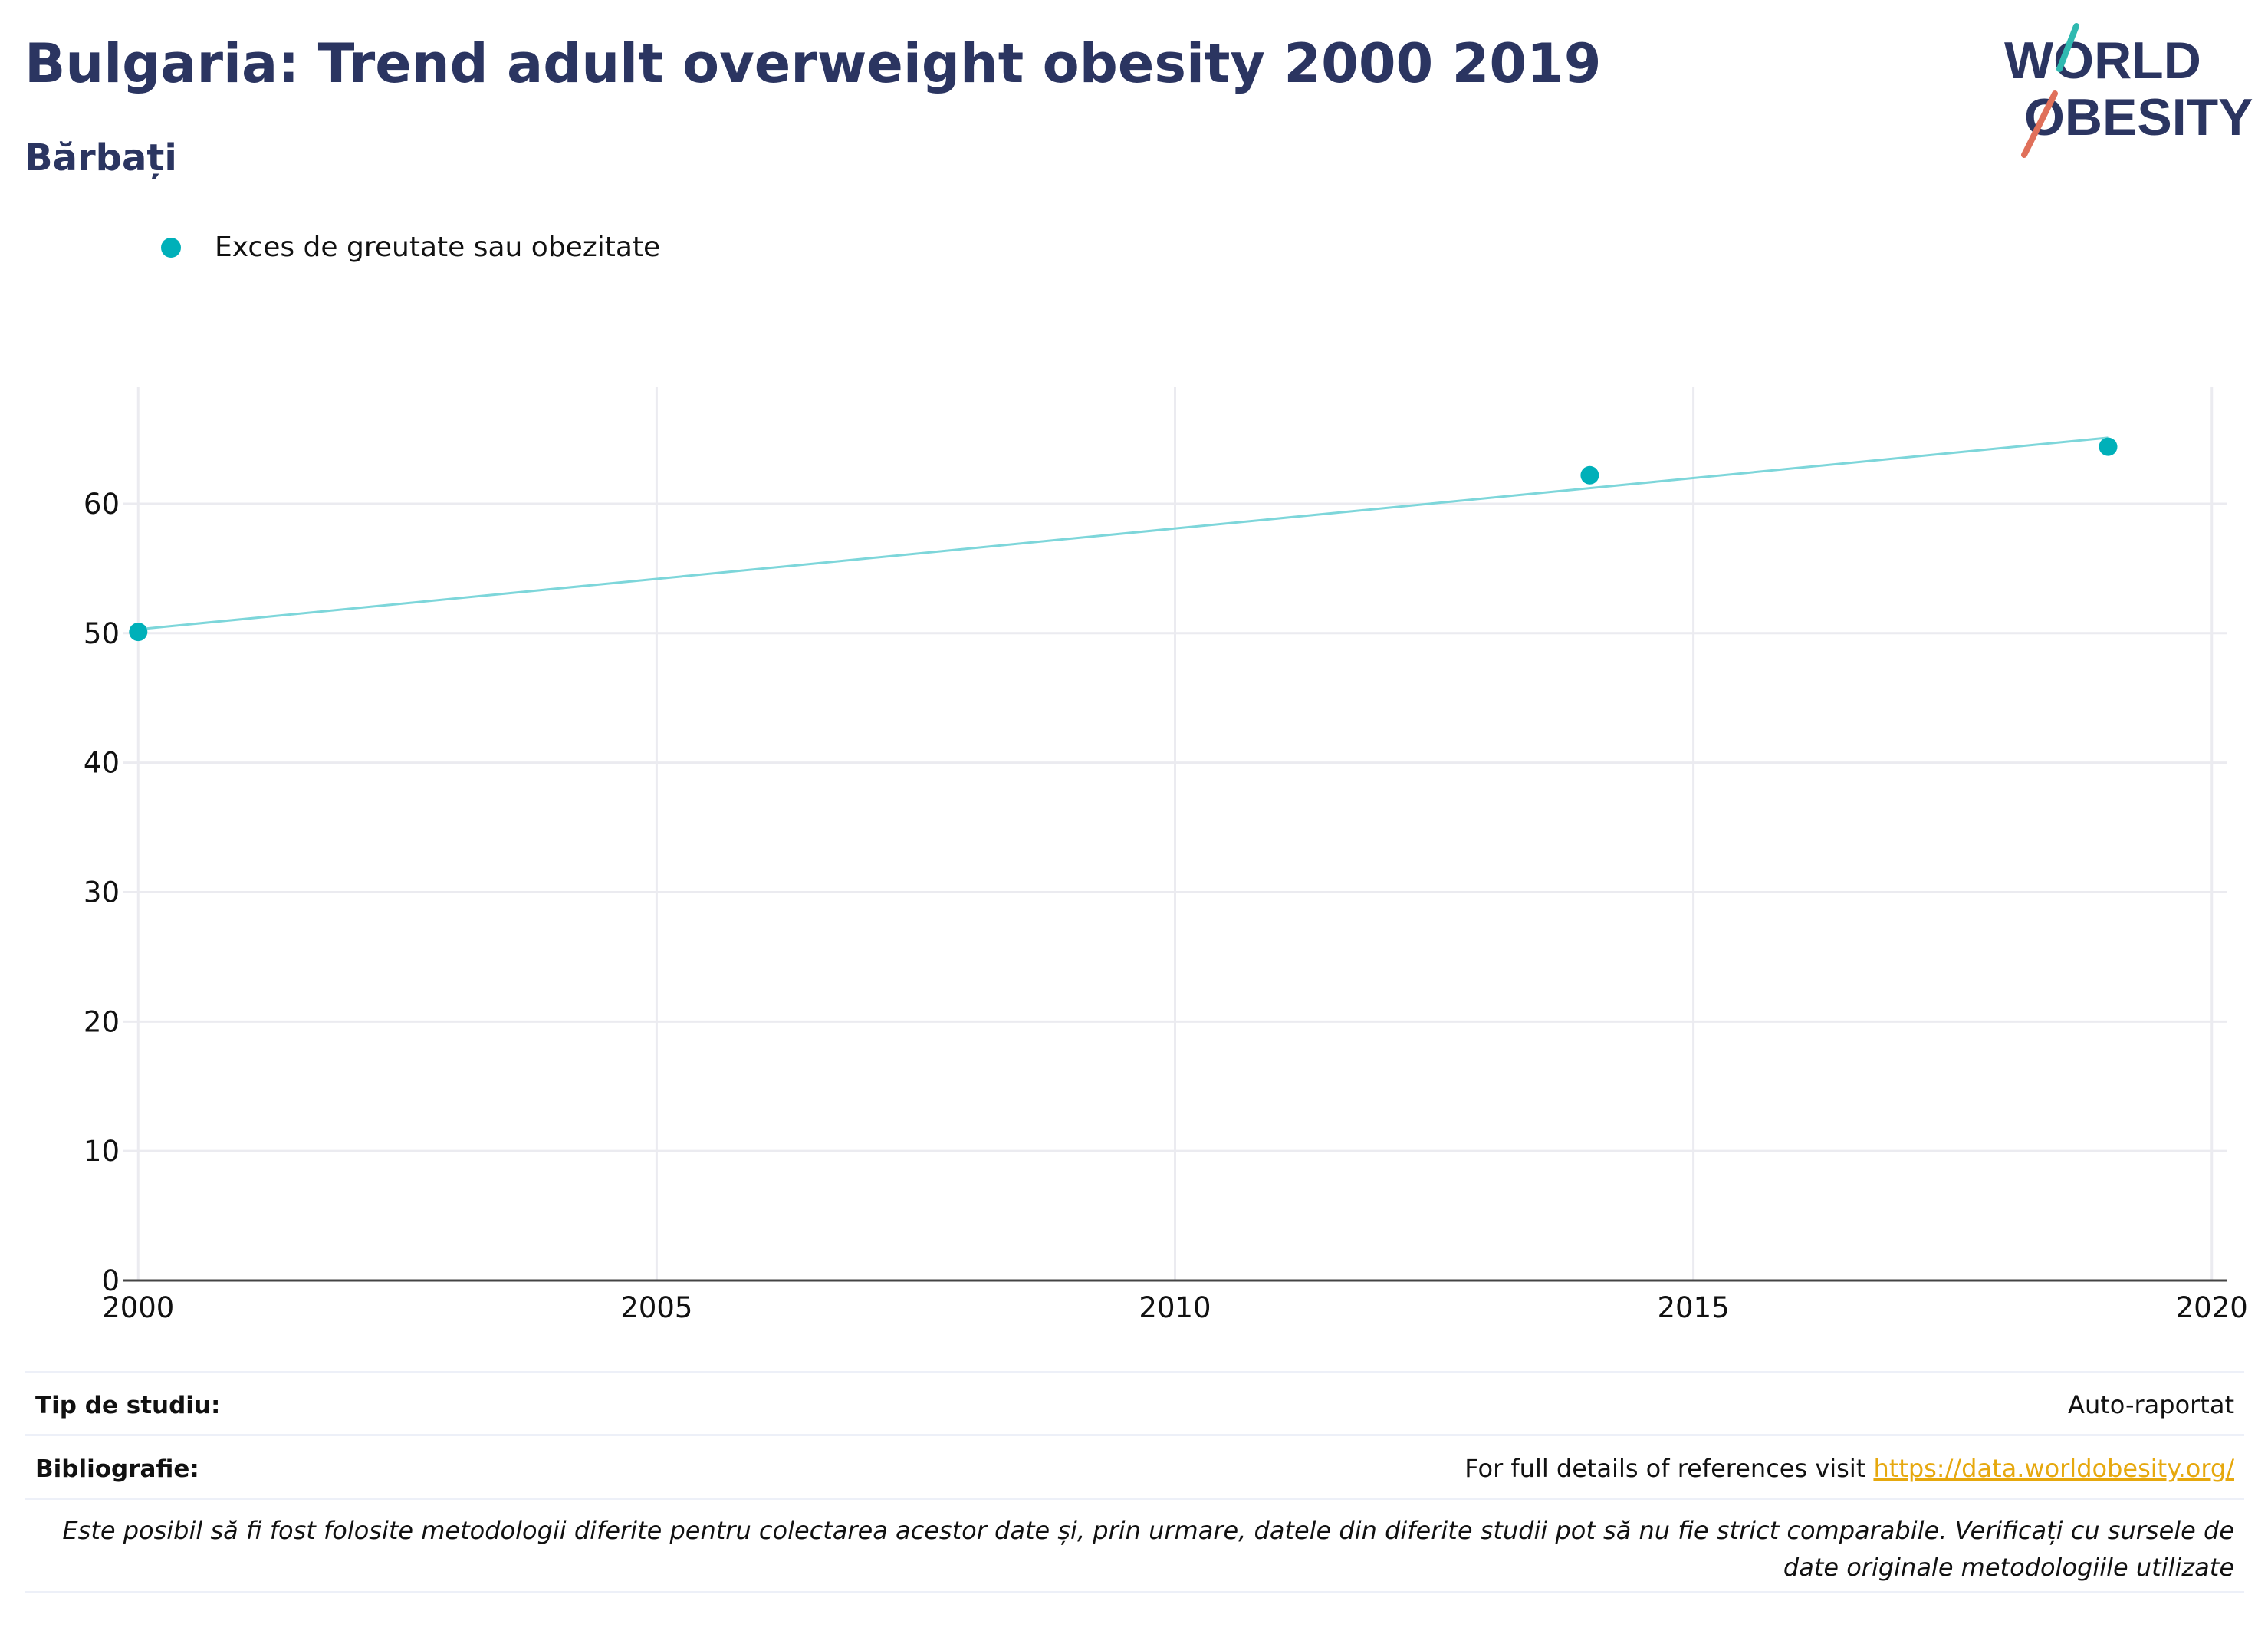  I want to click on legend-marker, so click(171, 248).